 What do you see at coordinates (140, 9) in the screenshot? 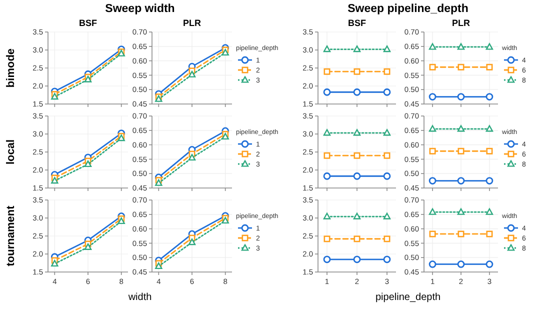
I see `text: Sweep width` at bounding box center [140, 9].